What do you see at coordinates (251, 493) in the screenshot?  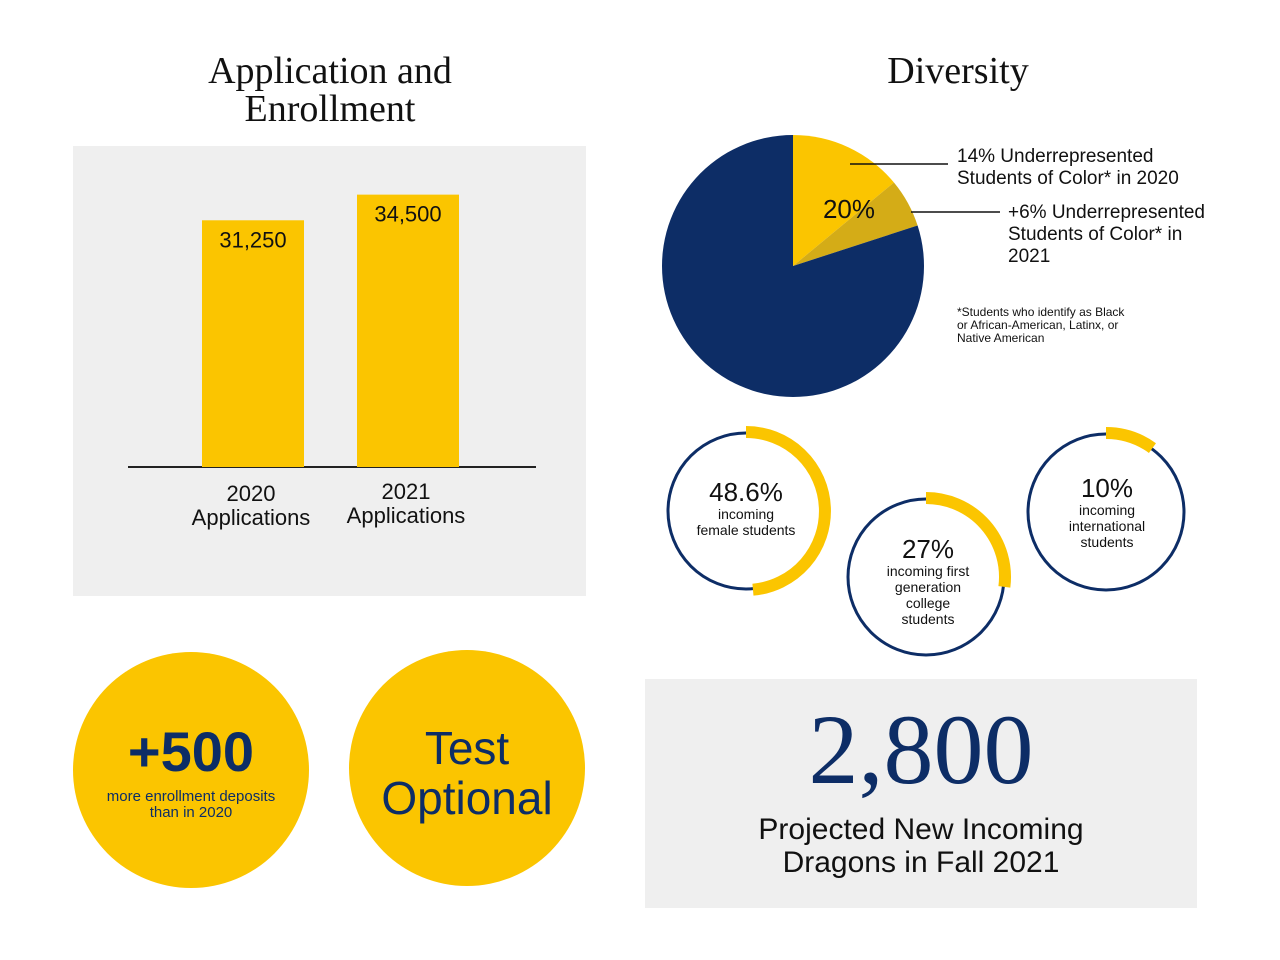 I see `bar-category-label-1-line1: 2020` at bounding box center [251, 493].